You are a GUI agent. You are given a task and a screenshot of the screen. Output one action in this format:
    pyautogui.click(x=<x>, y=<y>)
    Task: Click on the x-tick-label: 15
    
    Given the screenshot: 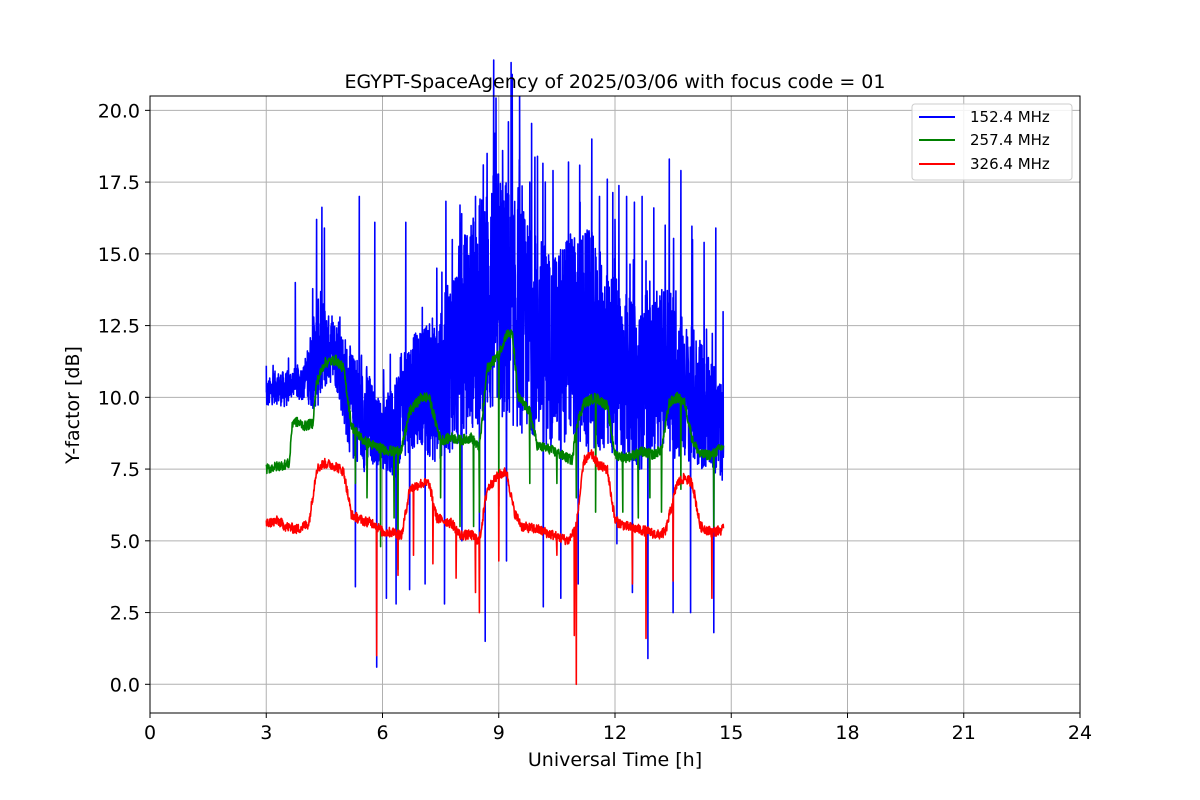 What is the action you would take?
    pyautogui.click(x=731, y=733)
    